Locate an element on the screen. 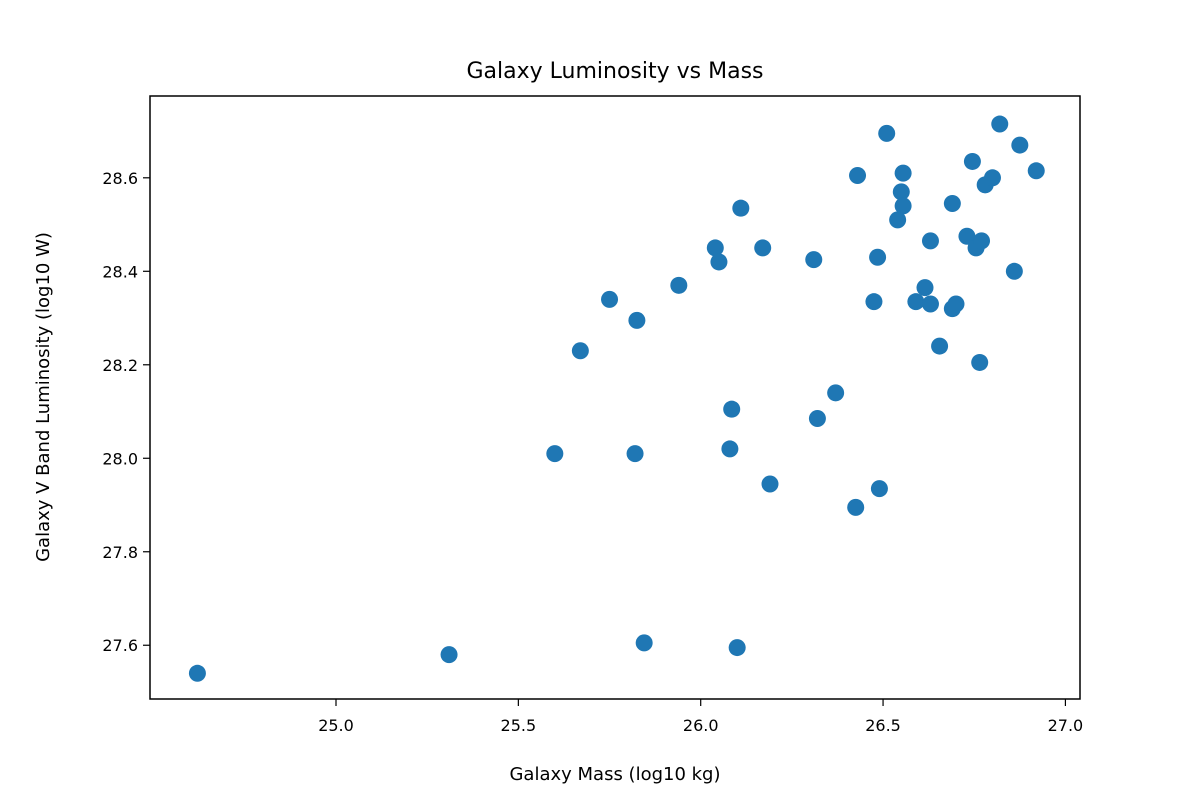 The width and height of the screenshot is (1200, 800). x-tick-label: 27.0 is located at coordinates (1066, 725).